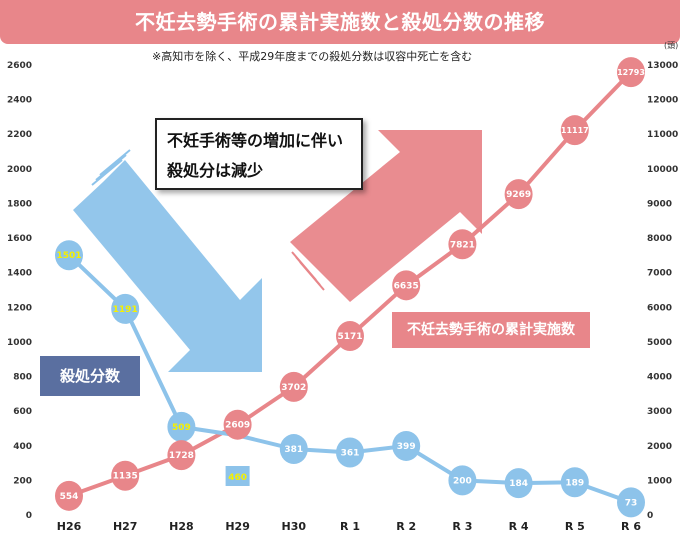 The image size is (680, 533). What do you see at coordinates (125, 526) in the screenshot?
I see `x-axis-tick-label: H27` at bounding box center [125, 526].